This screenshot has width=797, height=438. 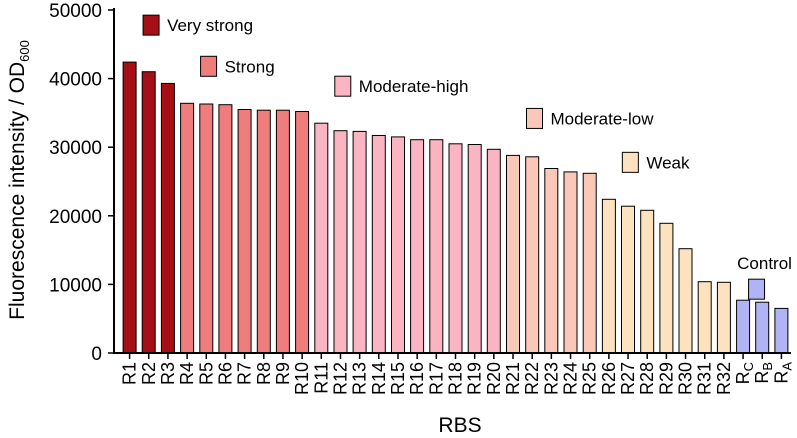 What do you see at coordinates (494, 378) in the screenshot?
I see `x-tick-label: R20` at bounding box center [494, 378].